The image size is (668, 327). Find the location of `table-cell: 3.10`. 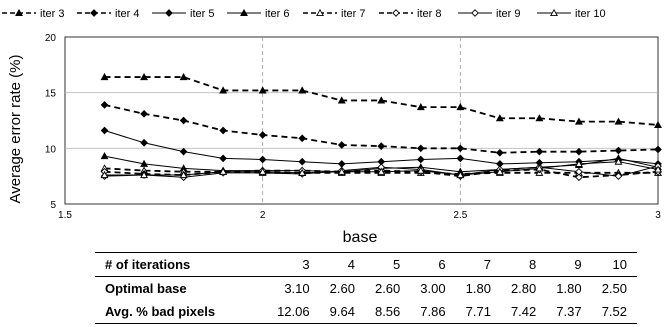

table-cell: 3.10 is located at coordinates (297, 288).